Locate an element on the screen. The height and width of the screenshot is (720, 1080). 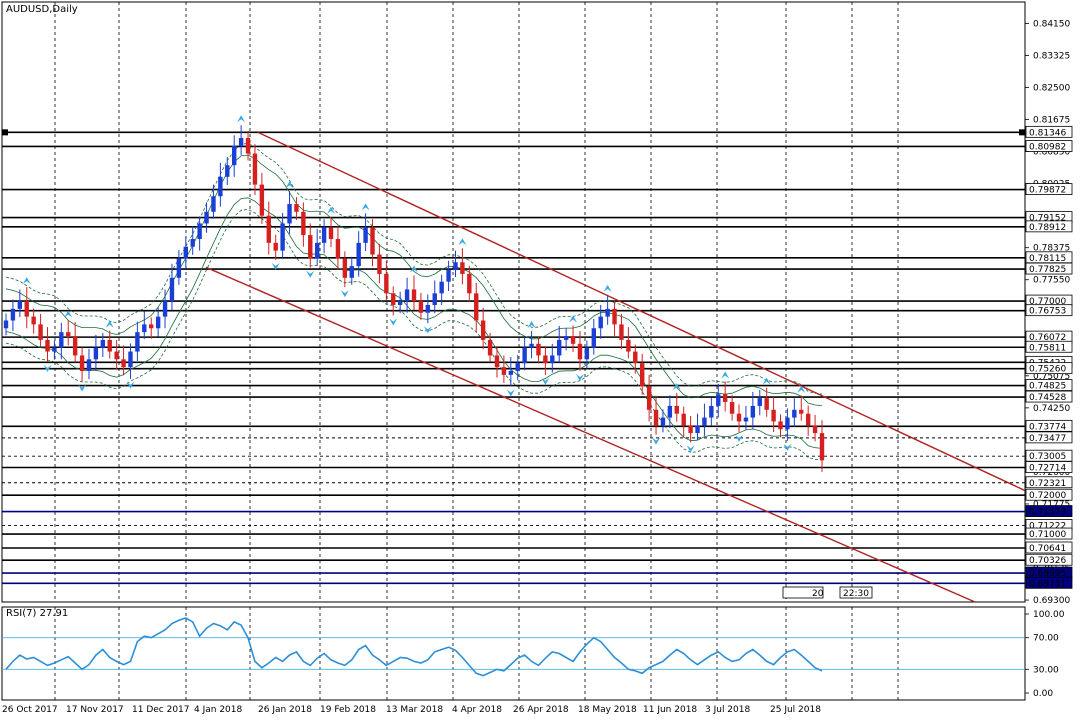
rsi-line is located at coordinates (414, 647).